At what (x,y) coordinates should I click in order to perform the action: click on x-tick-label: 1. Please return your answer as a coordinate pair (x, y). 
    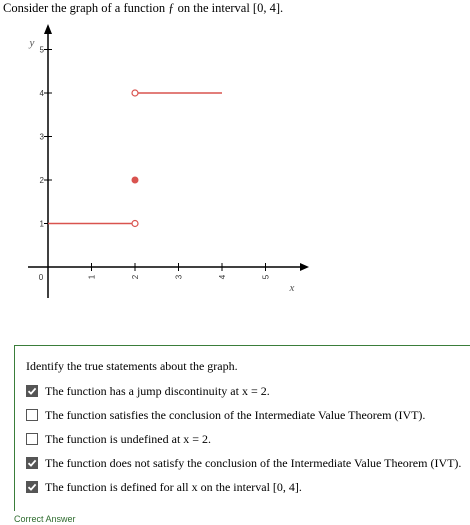
    Looking at the image, I should click on (92, 276).